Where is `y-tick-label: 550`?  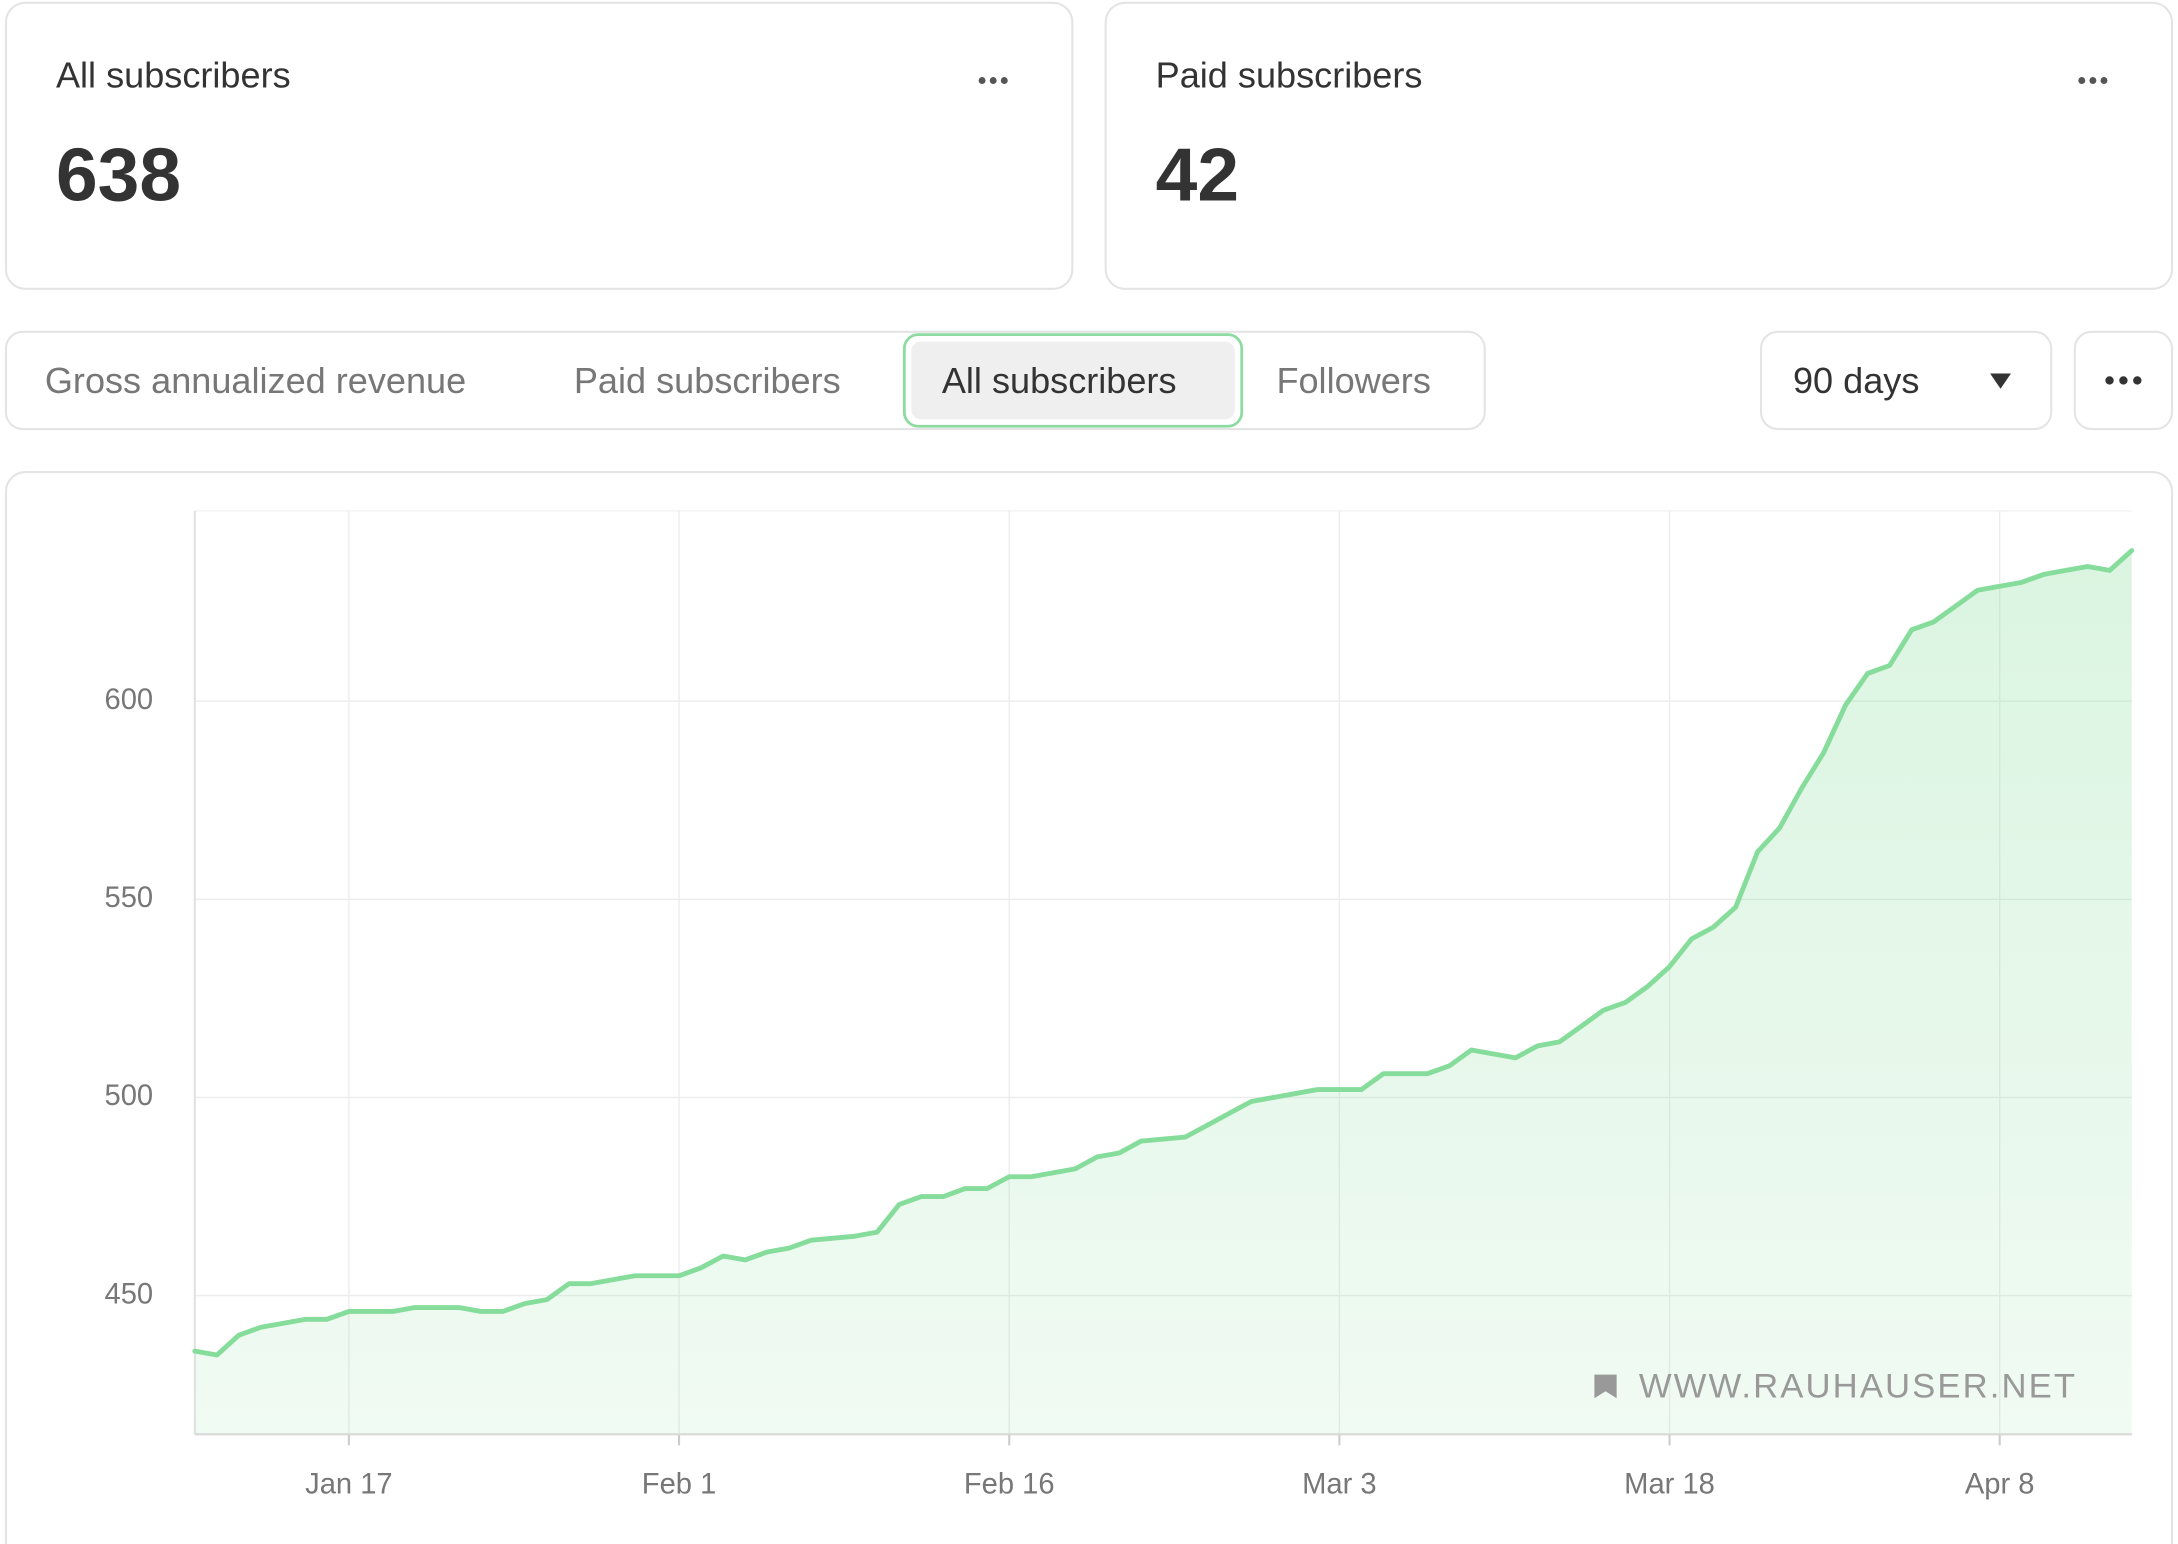 y-tick-label: 550 is located at coordinates (129, 898).